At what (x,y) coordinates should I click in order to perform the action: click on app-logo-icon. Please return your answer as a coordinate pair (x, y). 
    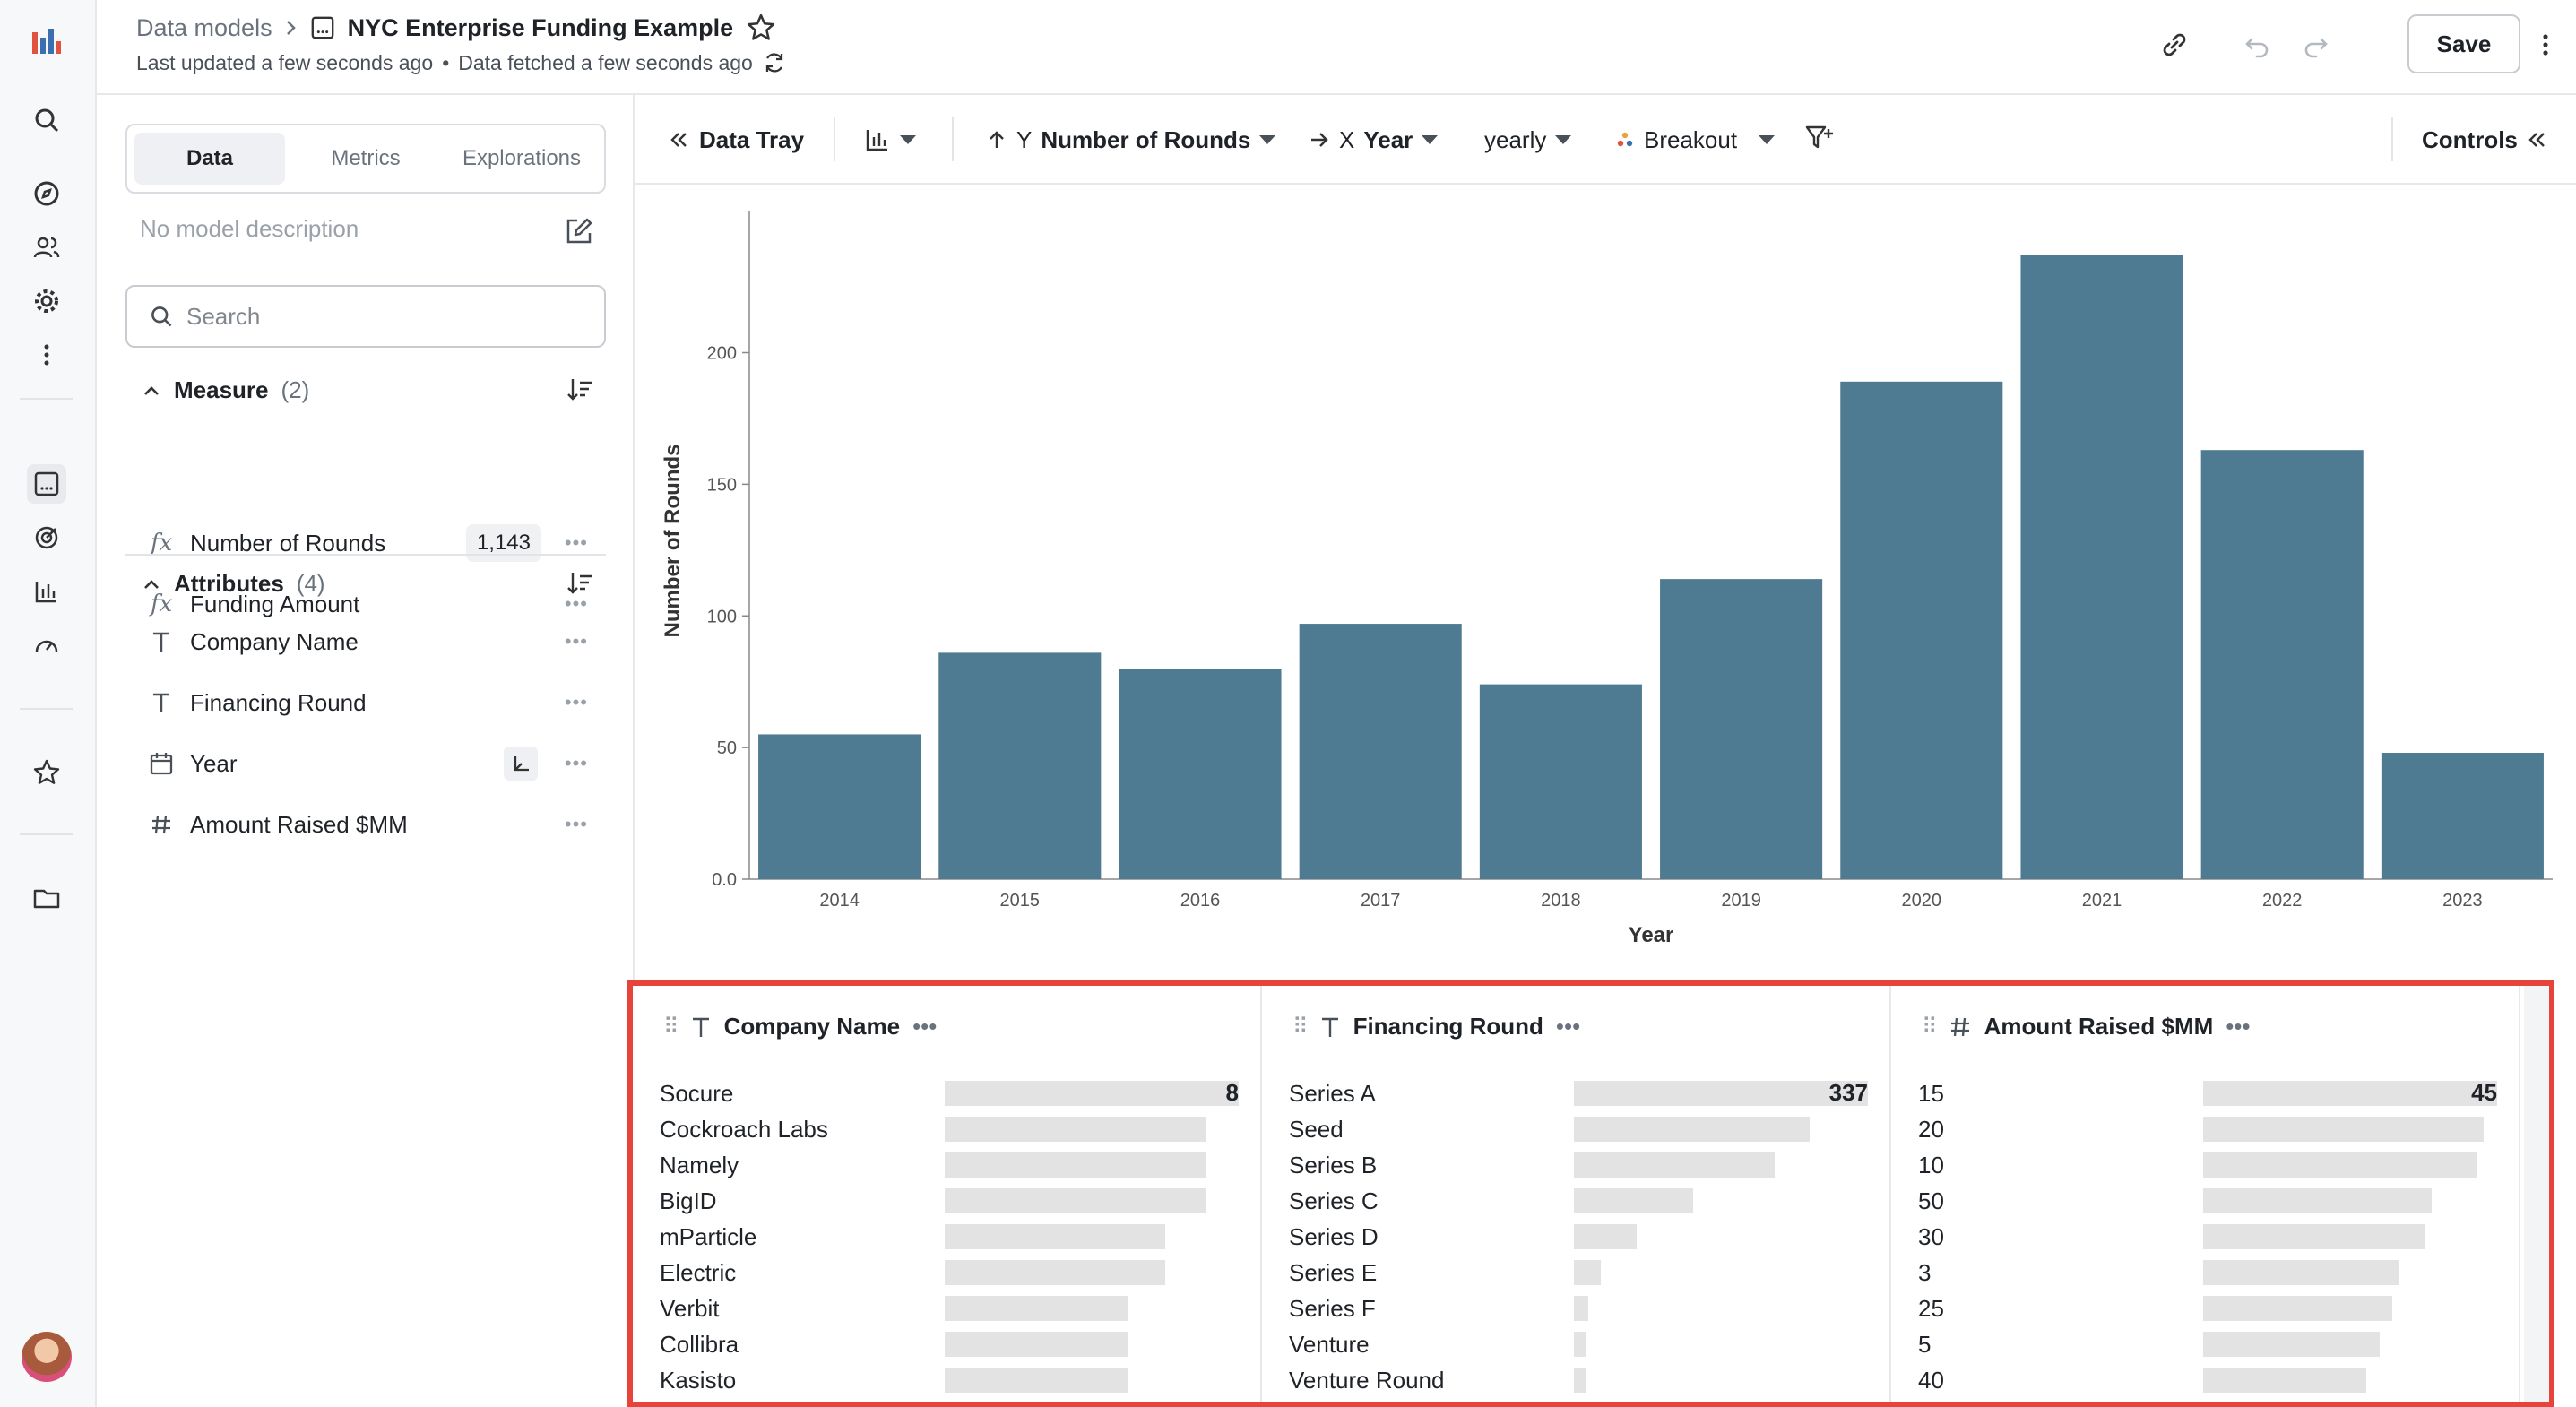
    Looking at the image, I should click on (46, 41).